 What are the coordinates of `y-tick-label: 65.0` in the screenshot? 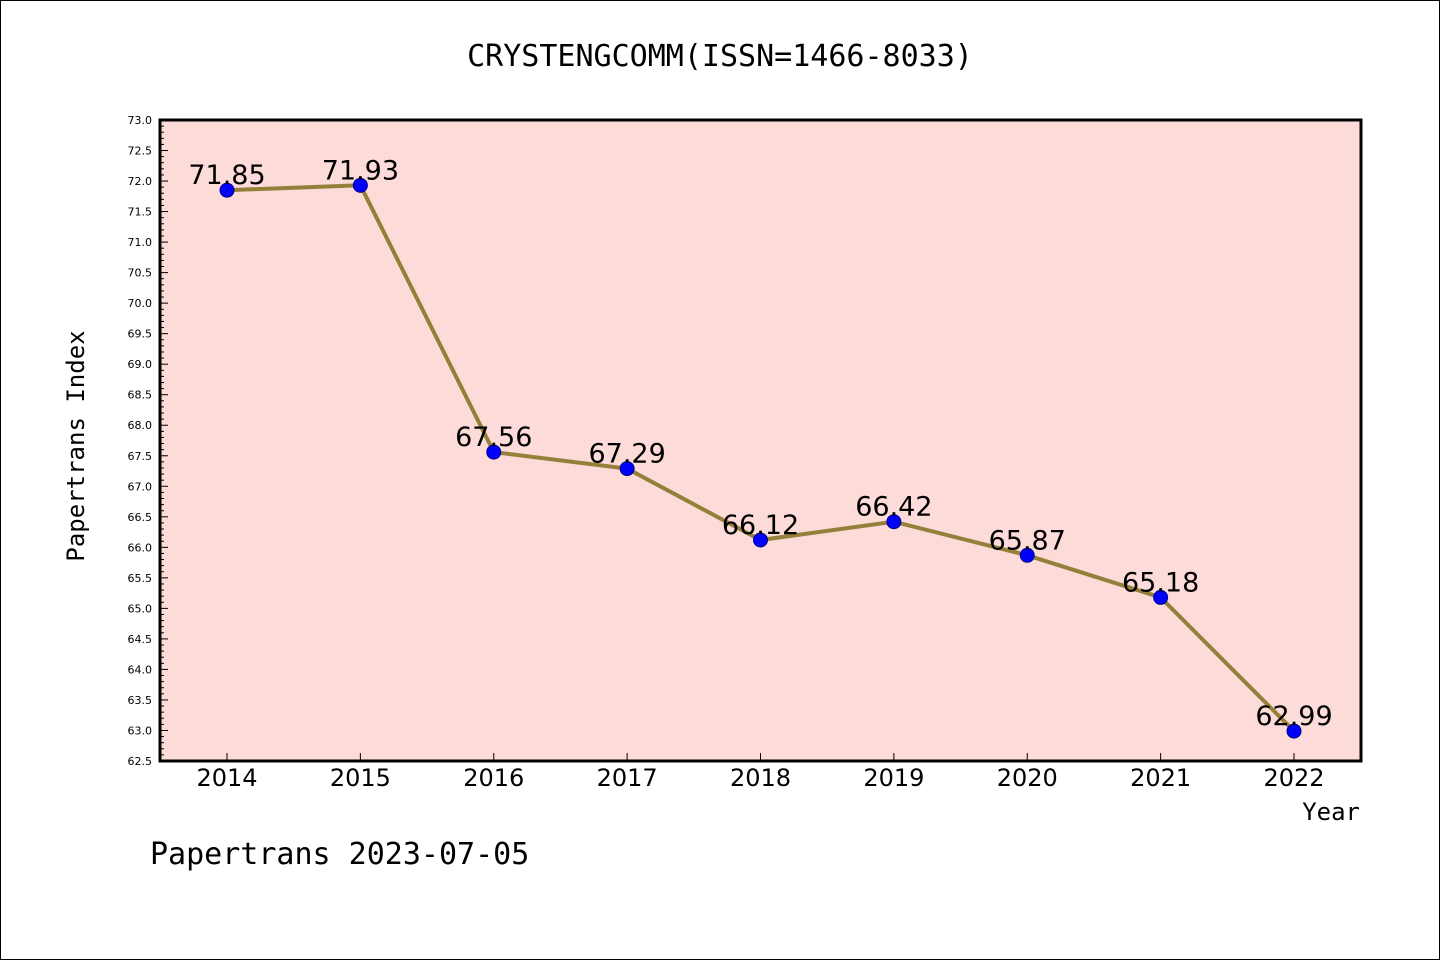 It's located at (140, 608).